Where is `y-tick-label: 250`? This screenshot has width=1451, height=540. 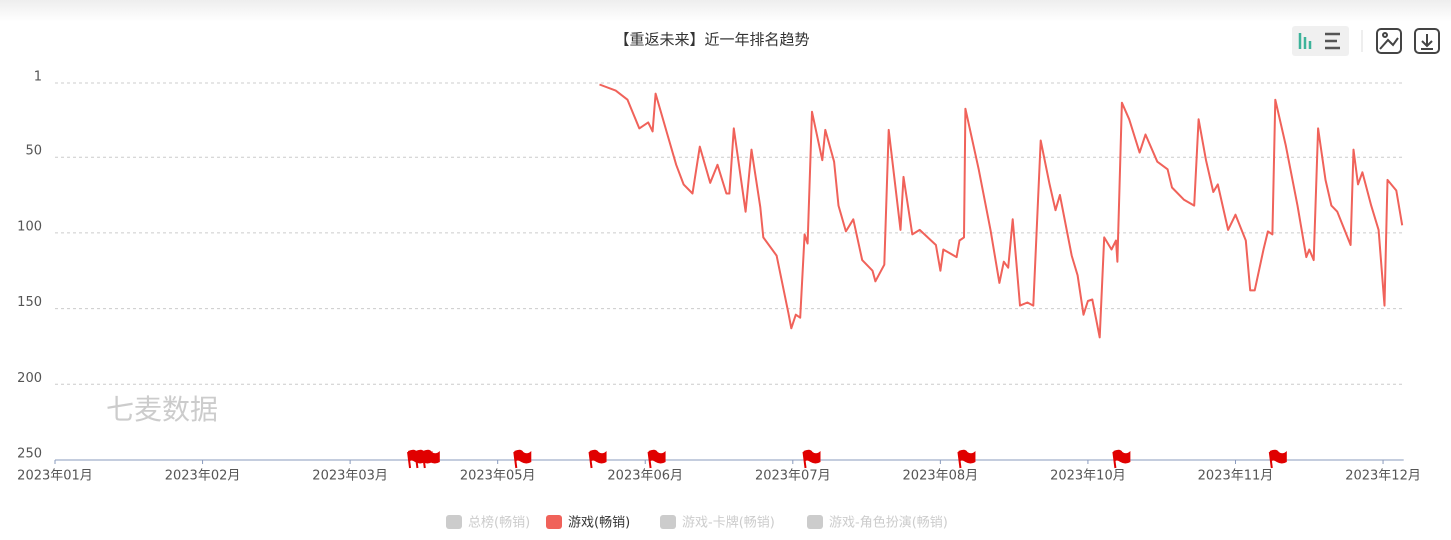 y-tick-label: 250 is located at coordinates (29, 454).